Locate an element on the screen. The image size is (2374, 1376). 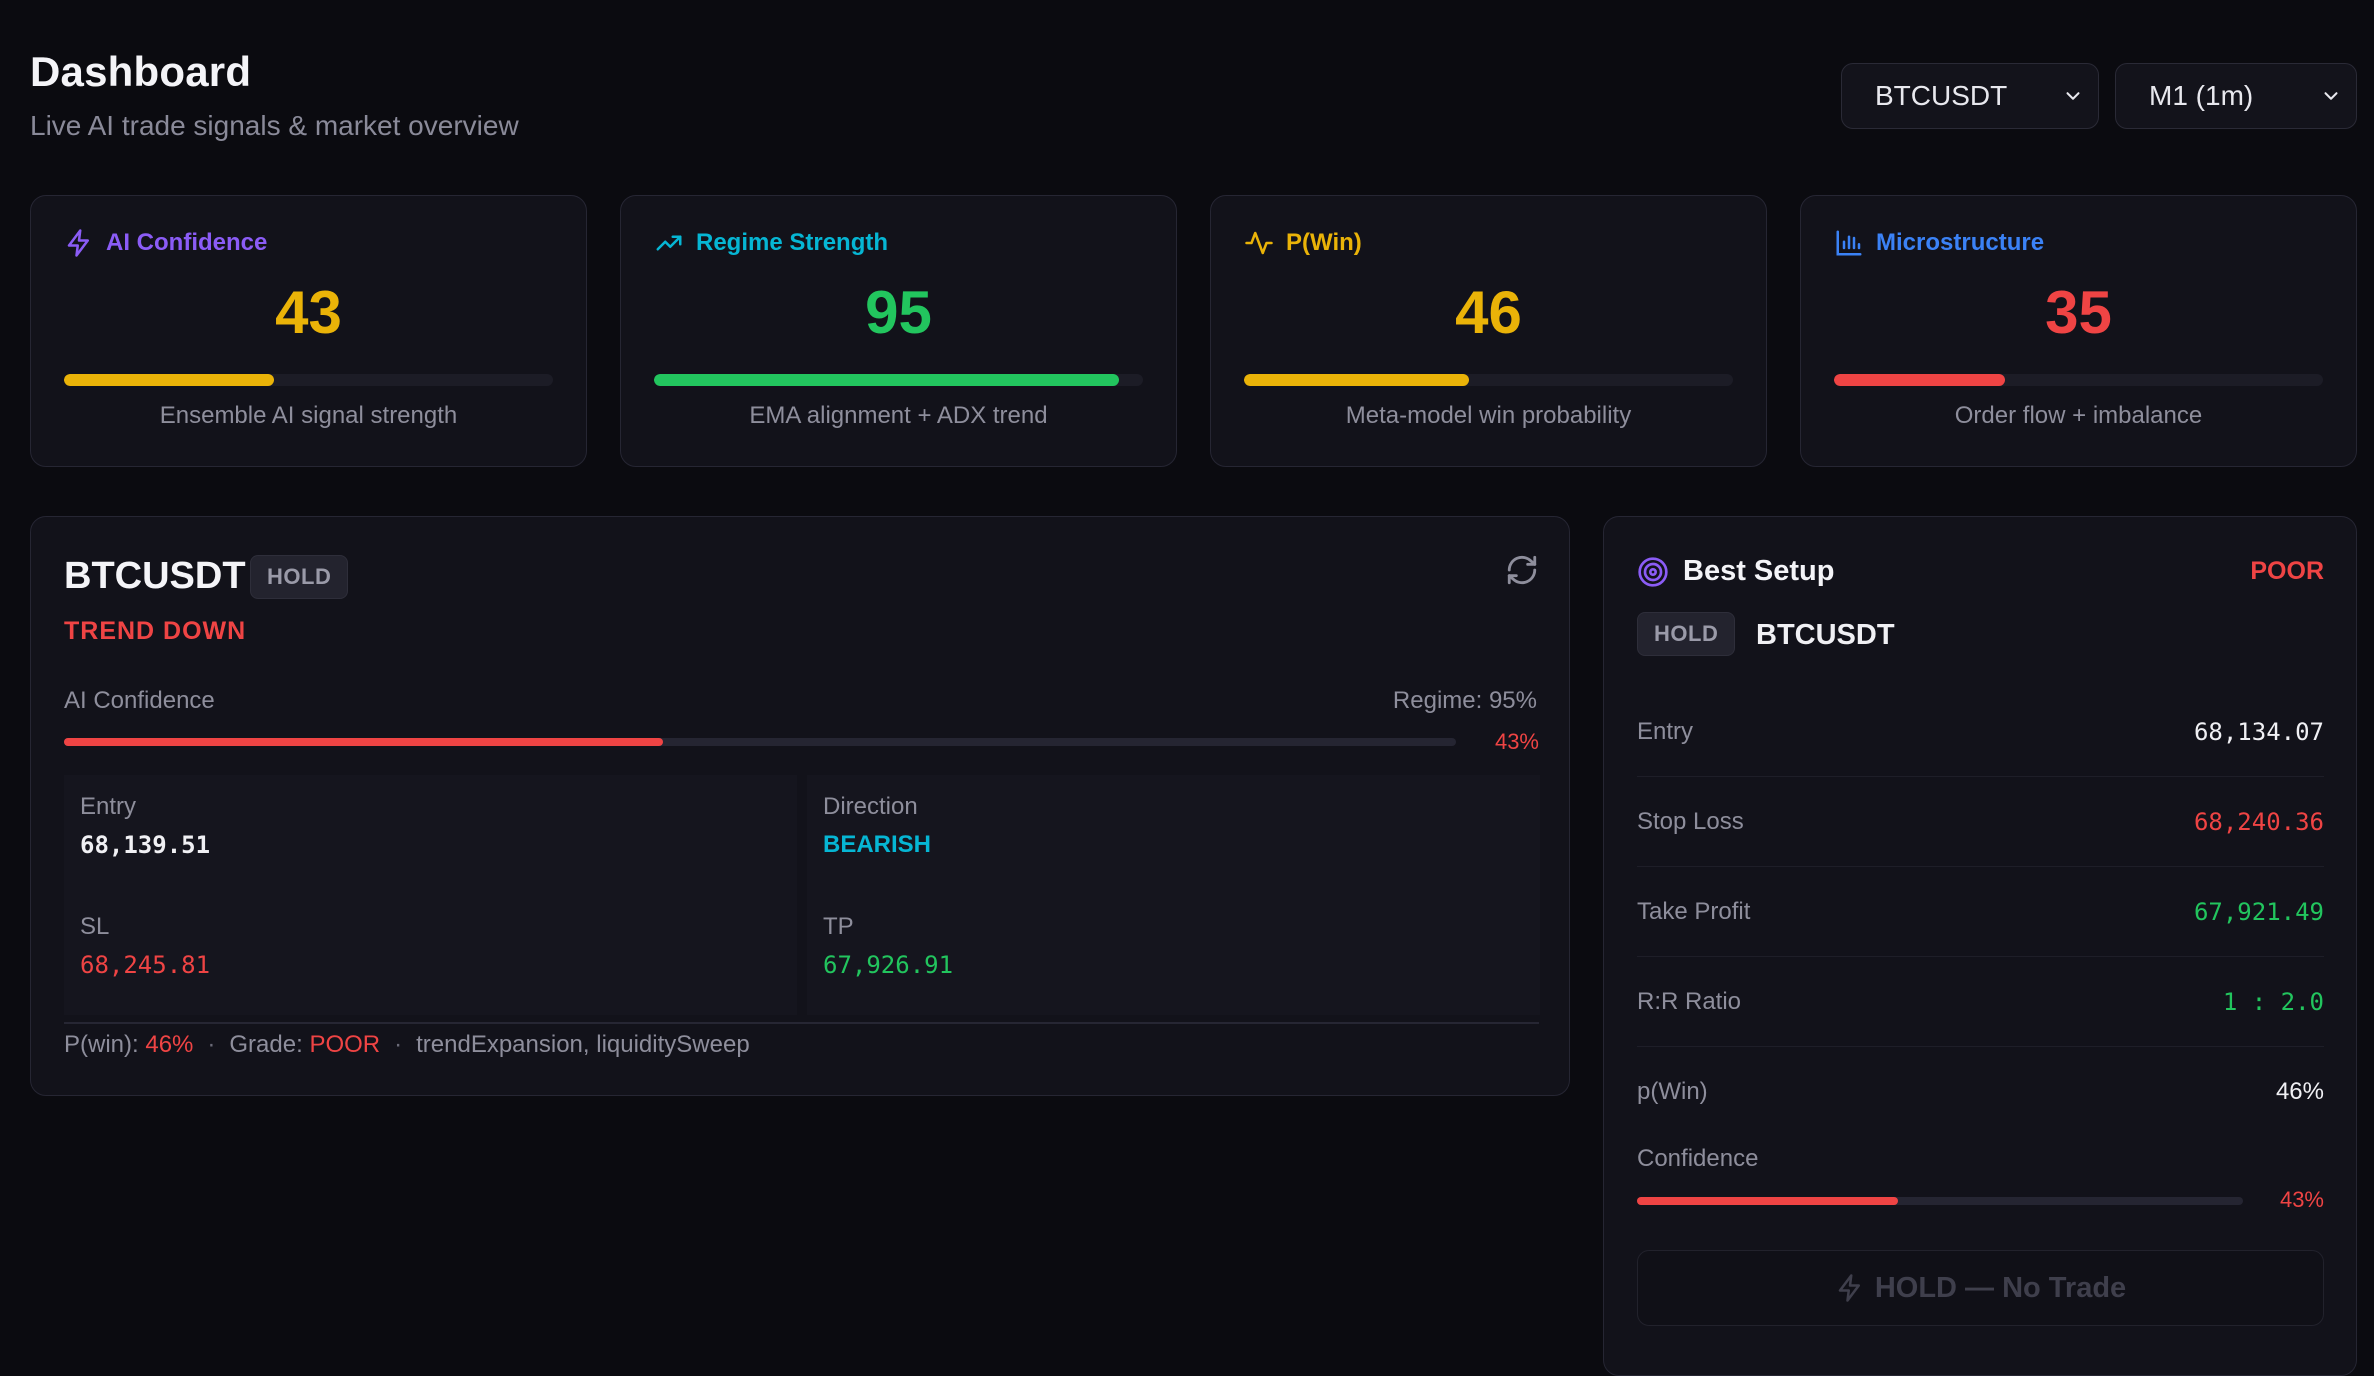
card-caption: EMA alignment + ADX trend is located at coordinates (898, 415).